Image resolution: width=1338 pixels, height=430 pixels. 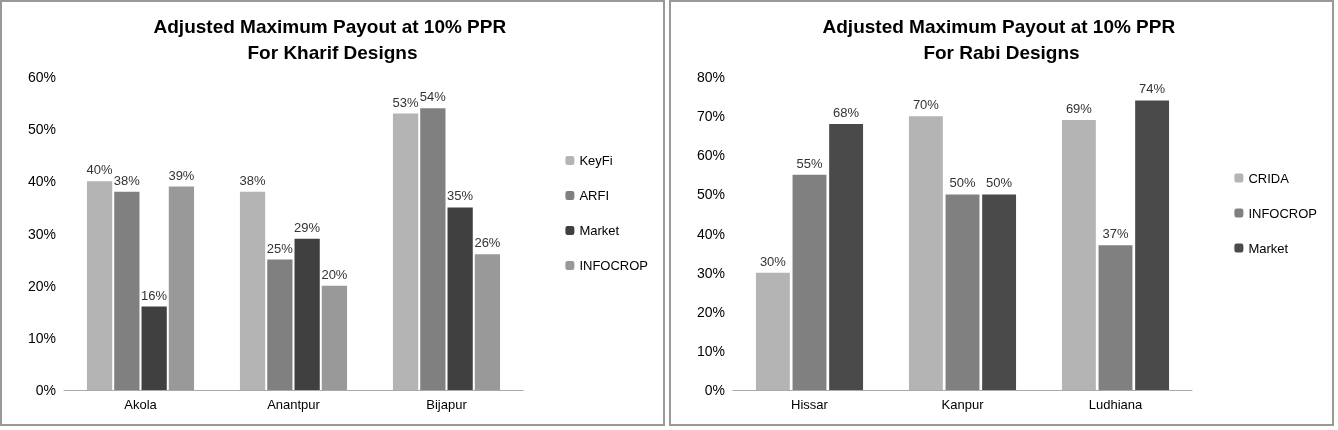 What do you see at coordinates (334, 274) in the screenshot?
I see `data-label: 20%` at bounding box center [334, 274].